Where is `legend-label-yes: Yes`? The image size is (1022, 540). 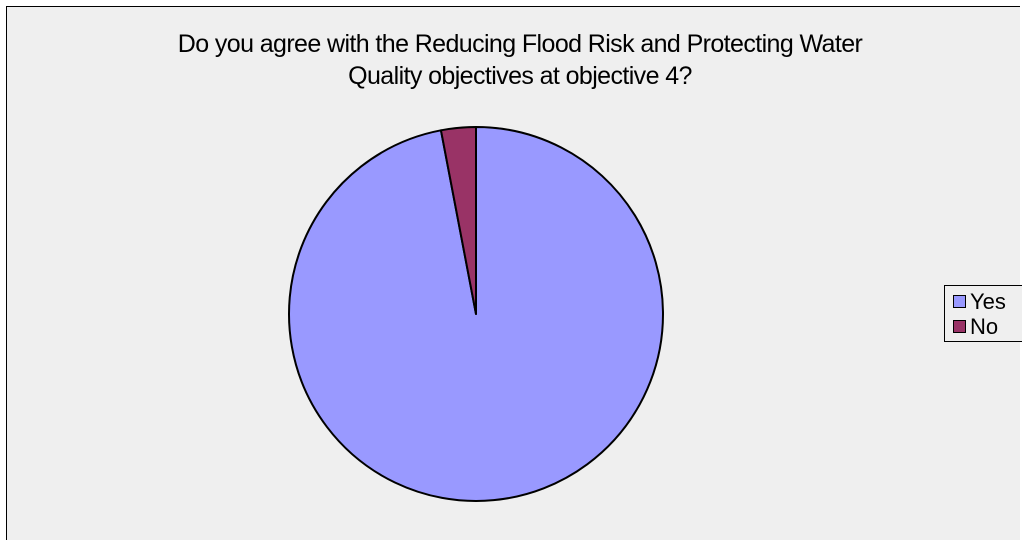 legend-label-yes: Yes is located at coordinates (988, 301).